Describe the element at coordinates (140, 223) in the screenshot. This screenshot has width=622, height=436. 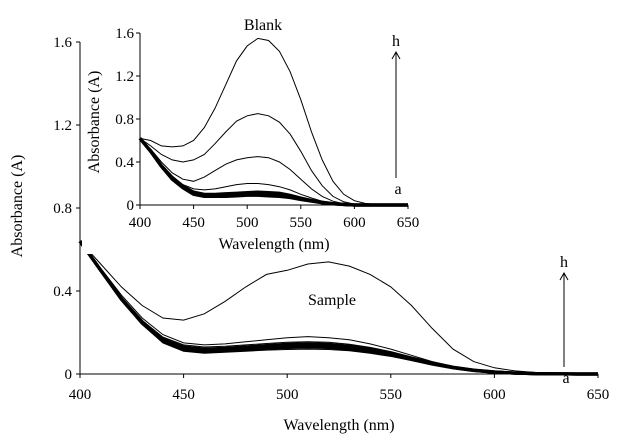
I see `inset-x-tick-label: 400` at that location.